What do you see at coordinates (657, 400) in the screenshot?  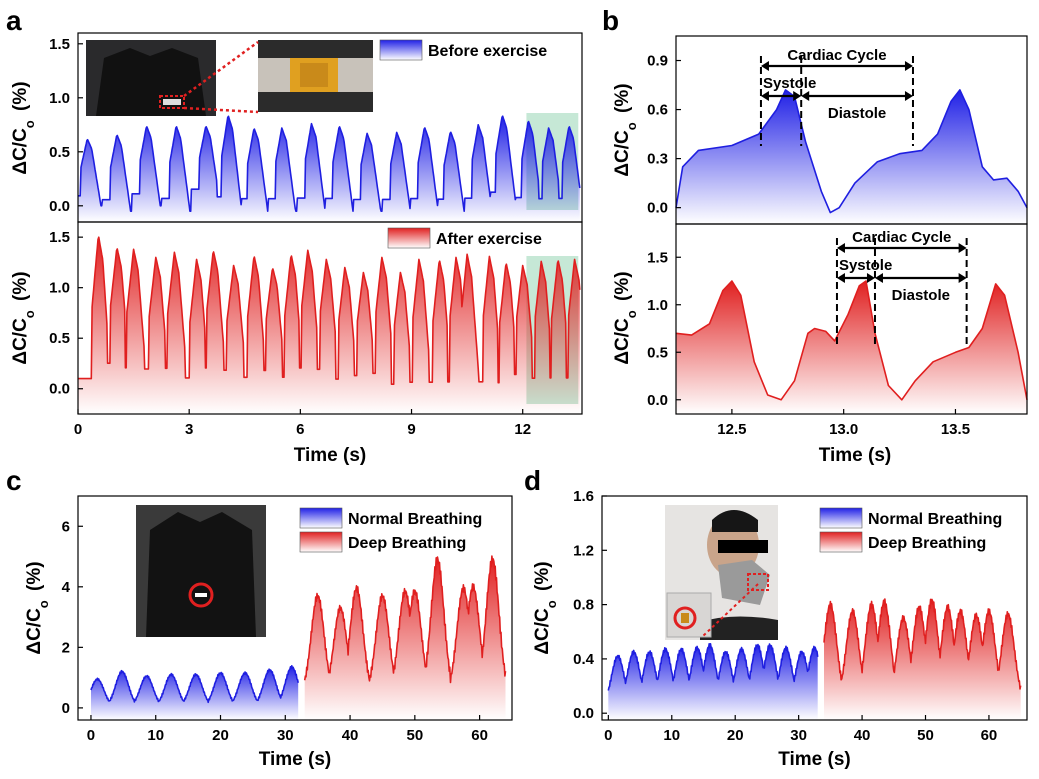 I see `b1-ytick-label: 0.0` at bounding box center [657, 400].